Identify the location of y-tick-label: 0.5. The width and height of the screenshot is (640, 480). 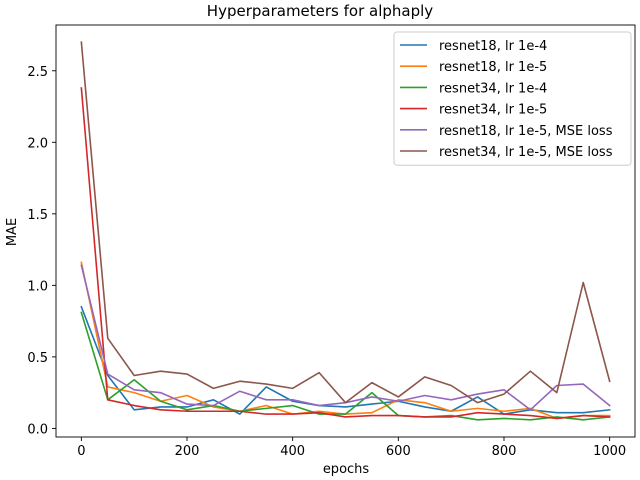
(37, 358).